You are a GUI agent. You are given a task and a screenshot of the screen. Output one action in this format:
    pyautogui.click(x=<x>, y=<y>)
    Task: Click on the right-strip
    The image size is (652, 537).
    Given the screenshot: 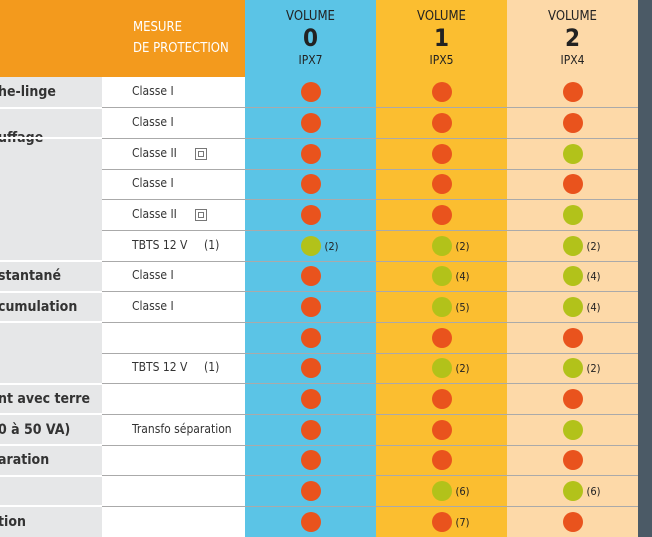 What is the action you would take?
    pyautogui.click(x=645, y=268)
    